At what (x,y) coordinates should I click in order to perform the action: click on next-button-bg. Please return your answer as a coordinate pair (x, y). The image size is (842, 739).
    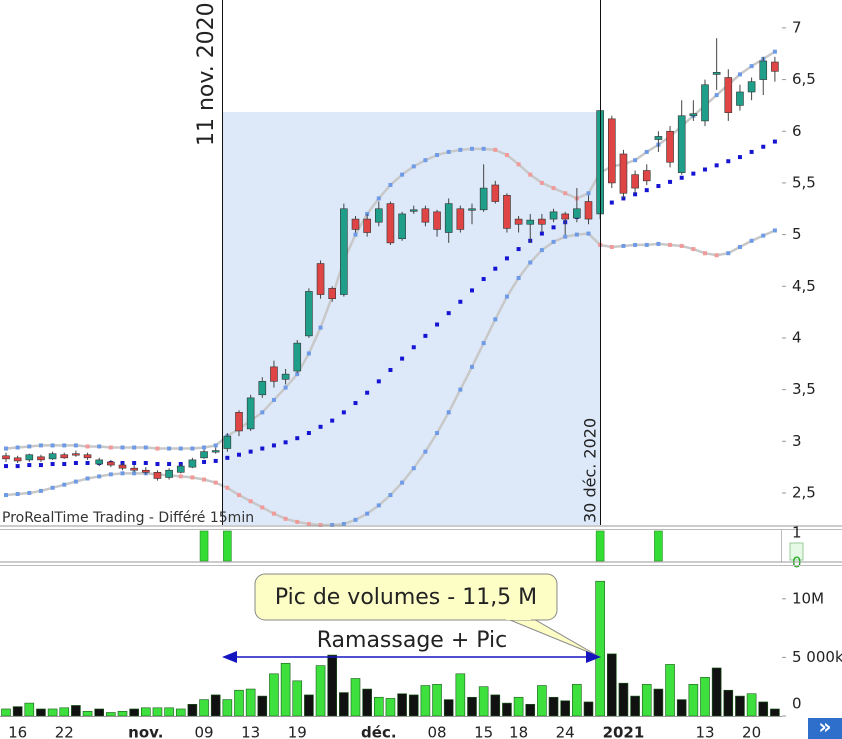
    Looking at the image, I should click on (825, 728).